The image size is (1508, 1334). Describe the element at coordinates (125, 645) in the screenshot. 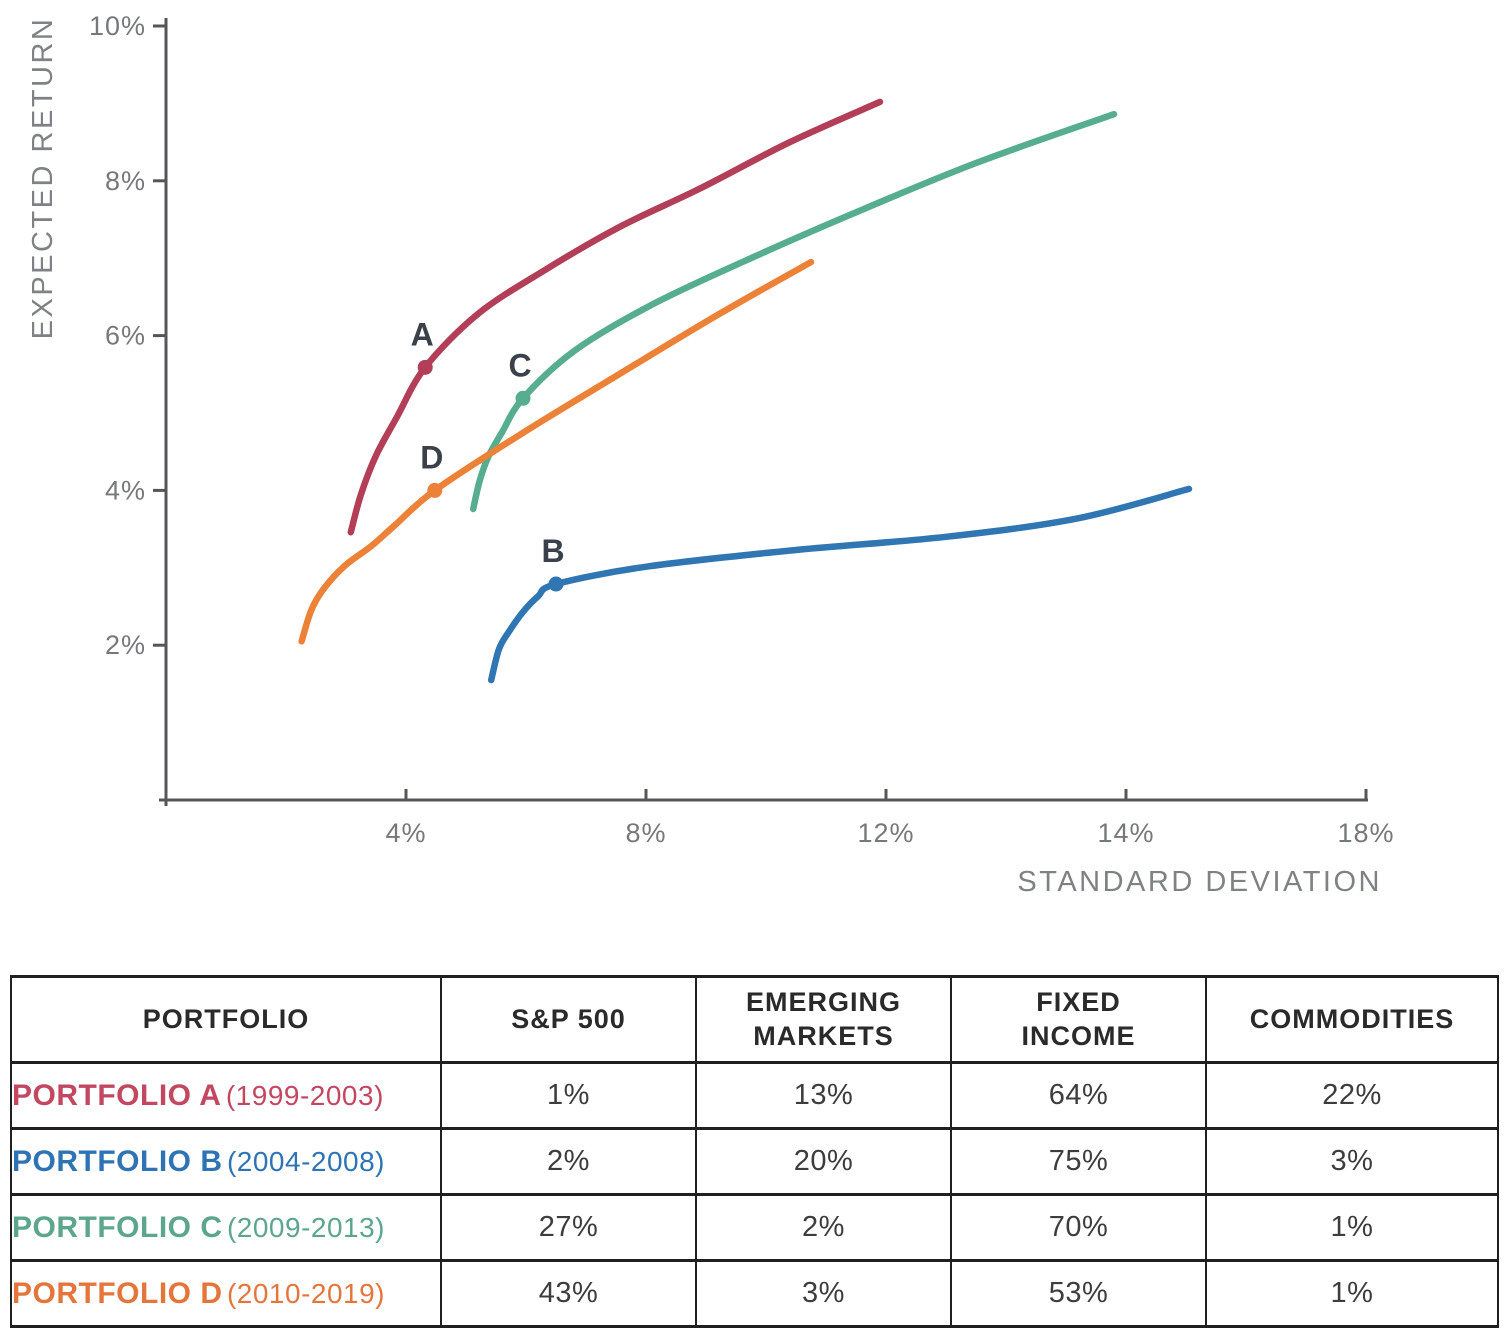

I see `y-tick-label: 2%` at that location.